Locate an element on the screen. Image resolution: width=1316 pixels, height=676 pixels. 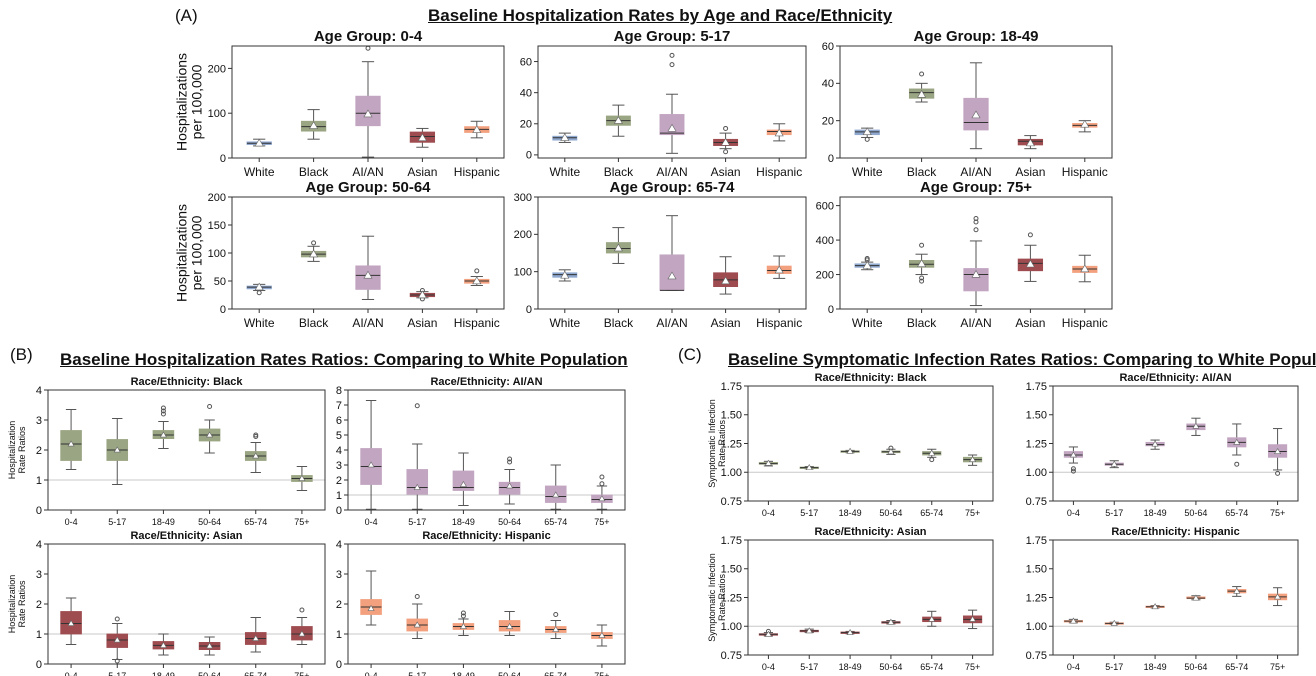
x-tick-label: 65-74 is located at coordinates (931, 667).